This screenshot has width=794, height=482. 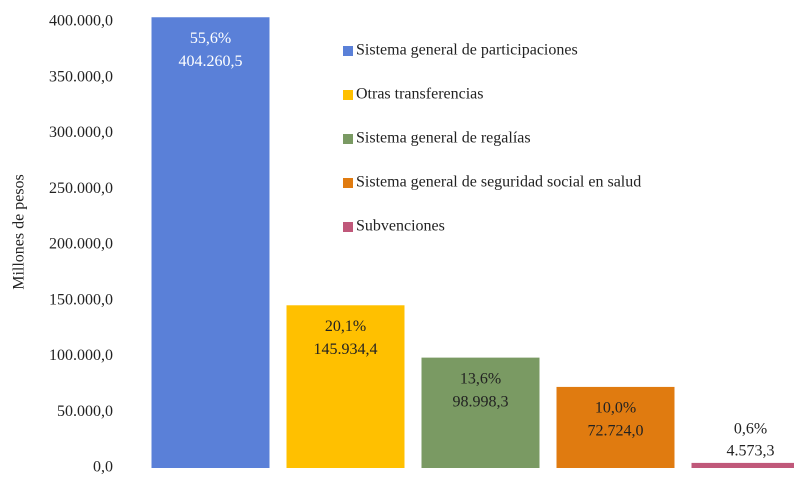 What do you see at coordinates (81, 188) in the screenshot?
I see `y-tick-label: 250.000,0` at bounding box center [81, 188].